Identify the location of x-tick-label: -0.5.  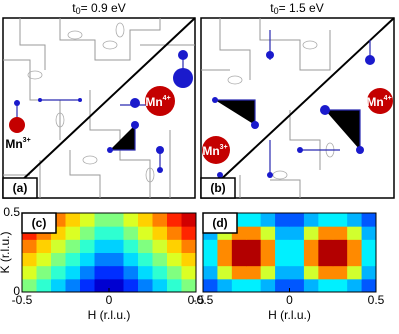
(22, 300).